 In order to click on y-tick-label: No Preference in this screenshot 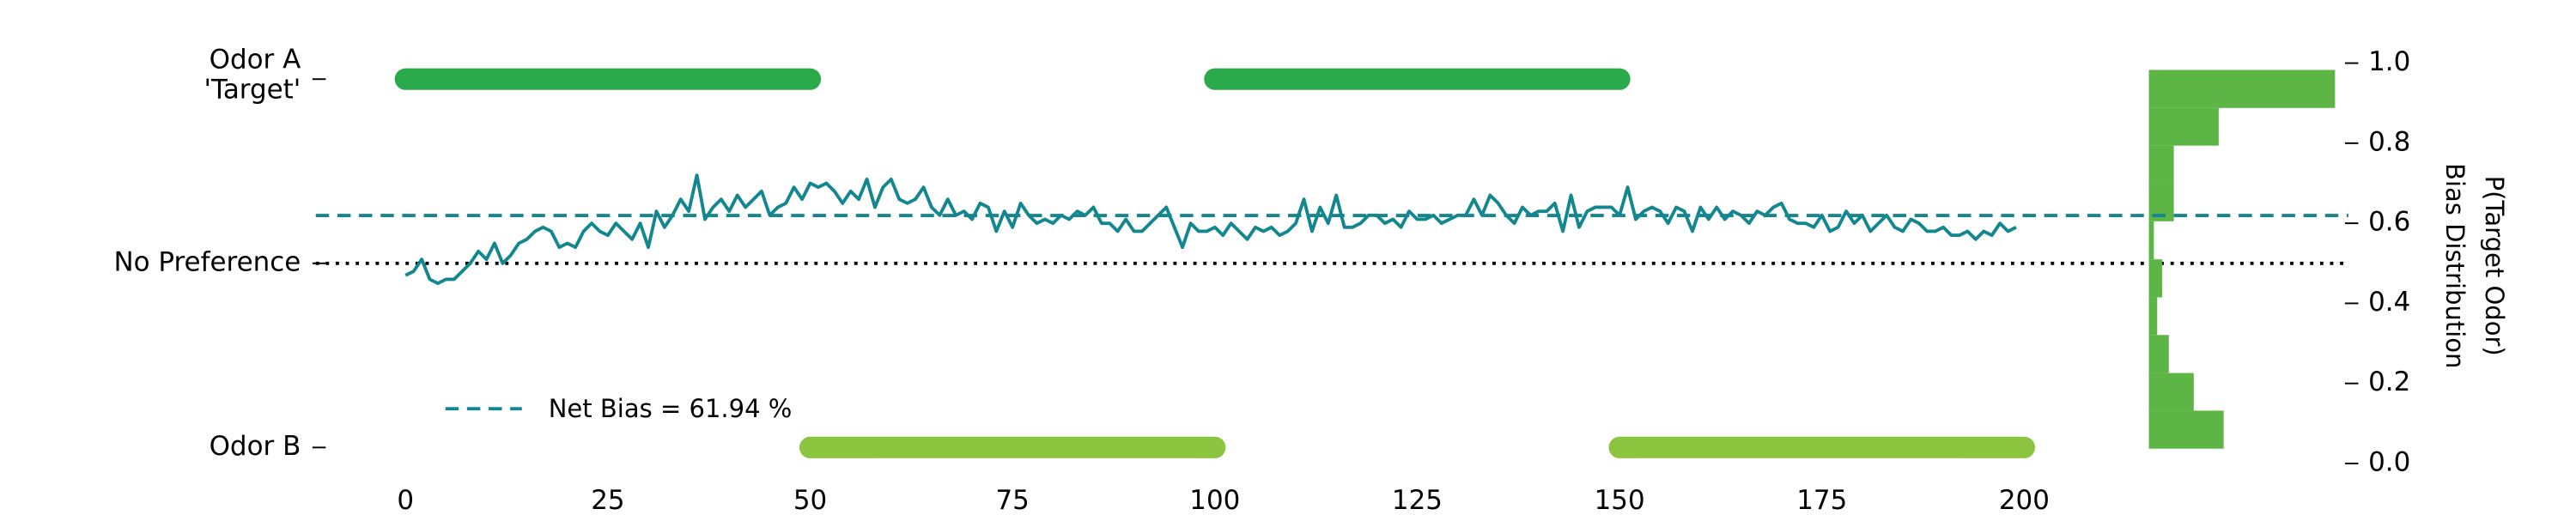, I will do `click(207, 261)`.